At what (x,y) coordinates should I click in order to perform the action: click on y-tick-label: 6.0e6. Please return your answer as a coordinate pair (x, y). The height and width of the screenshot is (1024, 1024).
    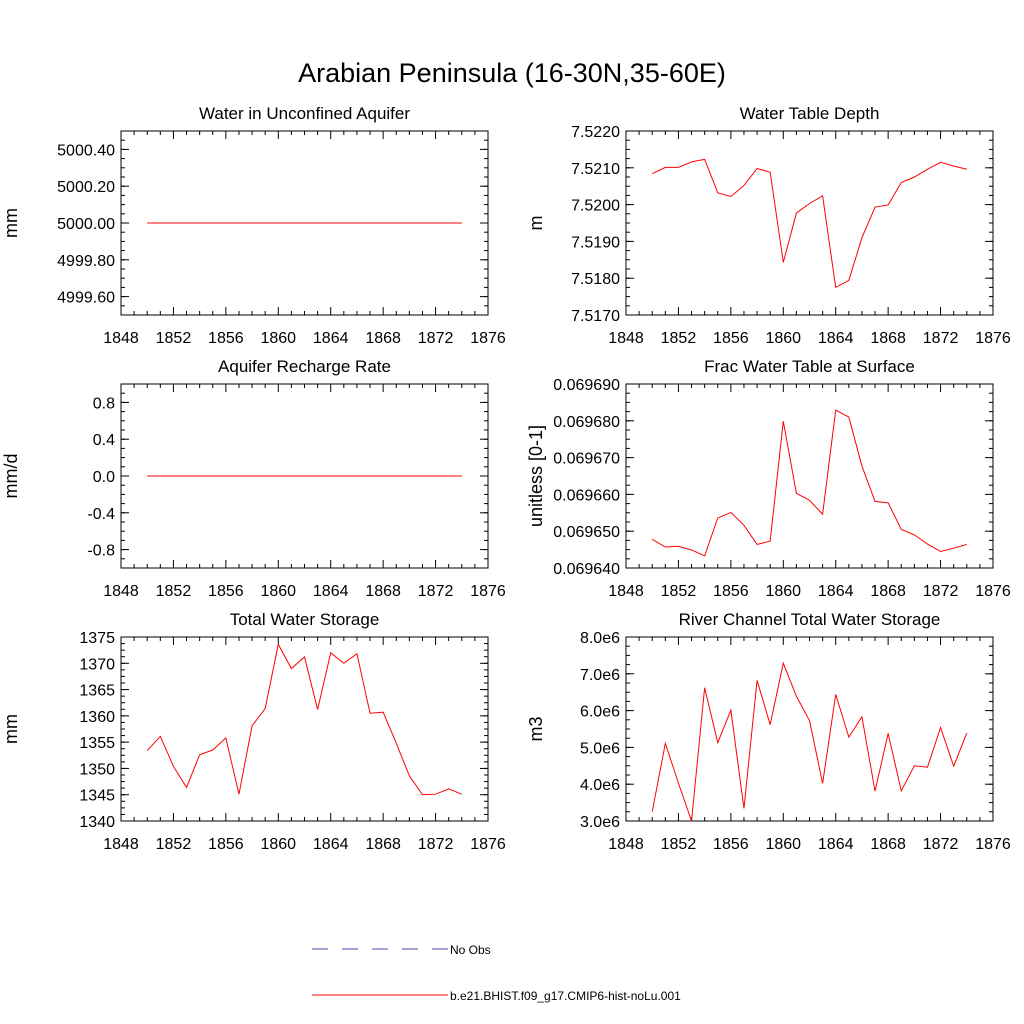
    Looking at the image, I should click on (600, 712).